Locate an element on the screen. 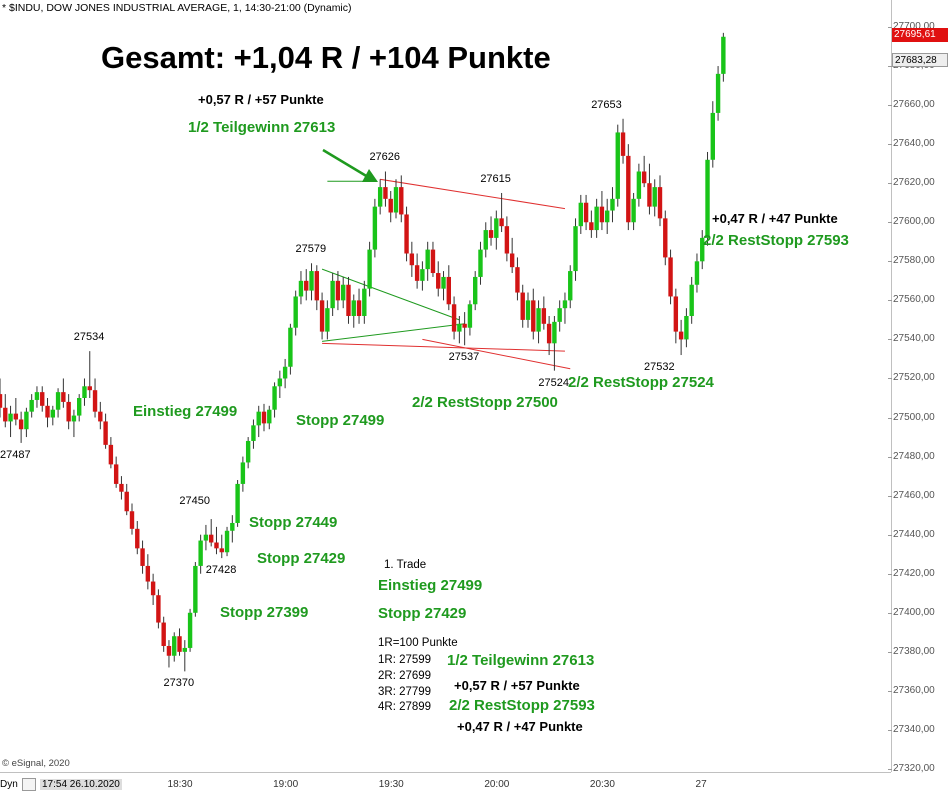 The width and height of the screenshot is (948, 794). y-tick-label: 27460,00 is located at coordinates (914, 495).